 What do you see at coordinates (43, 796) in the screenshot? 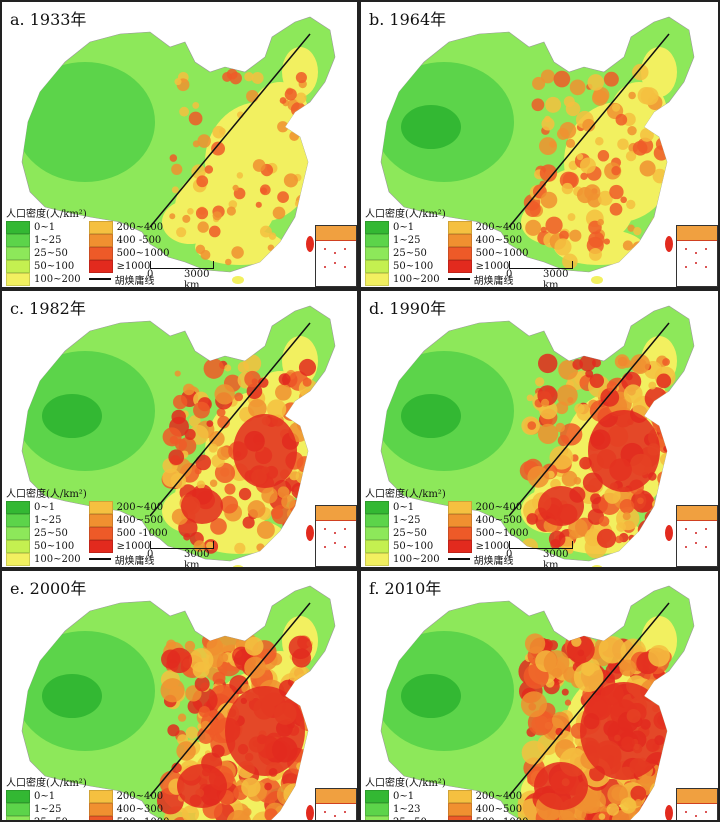
I see `legend-item: 0~1` at bounding box center [43, 796].